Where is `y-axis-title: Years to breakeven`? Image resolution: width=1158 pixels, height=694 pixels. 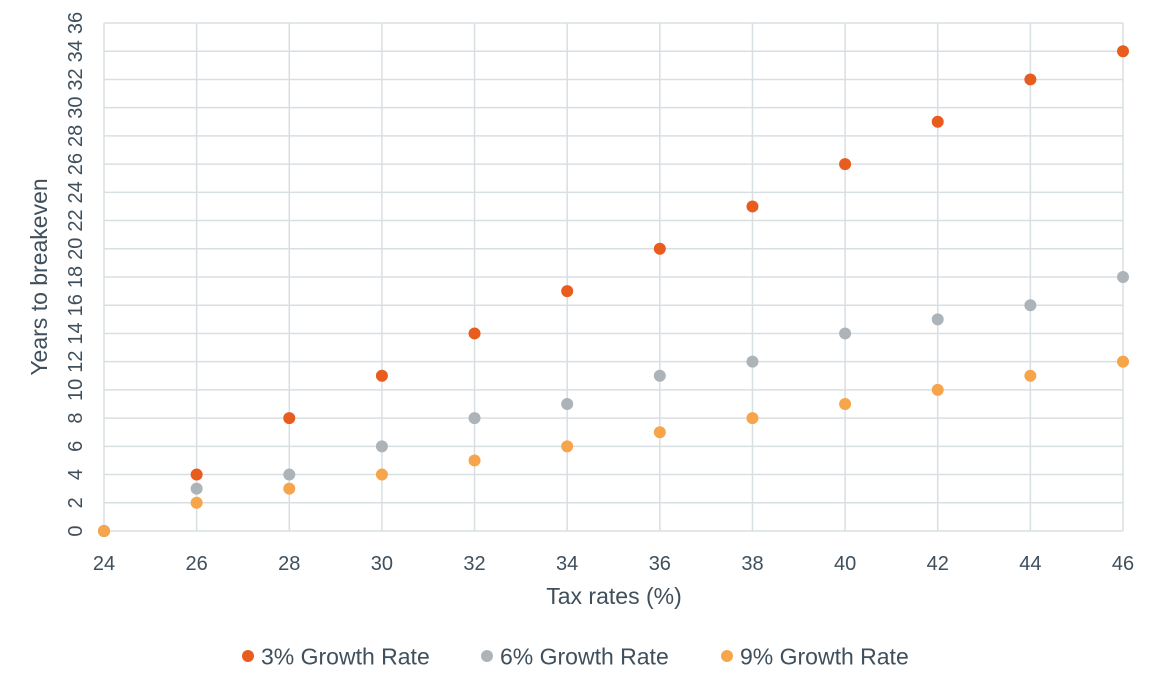
y-axis-title: Years to breakeven is located at coordinates (39, 276).